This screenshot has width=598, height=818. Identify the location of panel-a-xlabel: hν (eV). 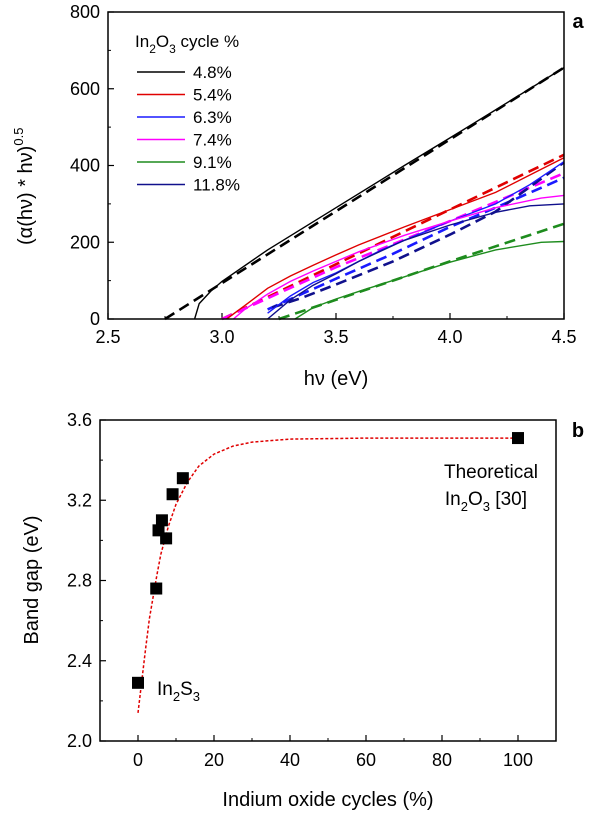
(336, 379).